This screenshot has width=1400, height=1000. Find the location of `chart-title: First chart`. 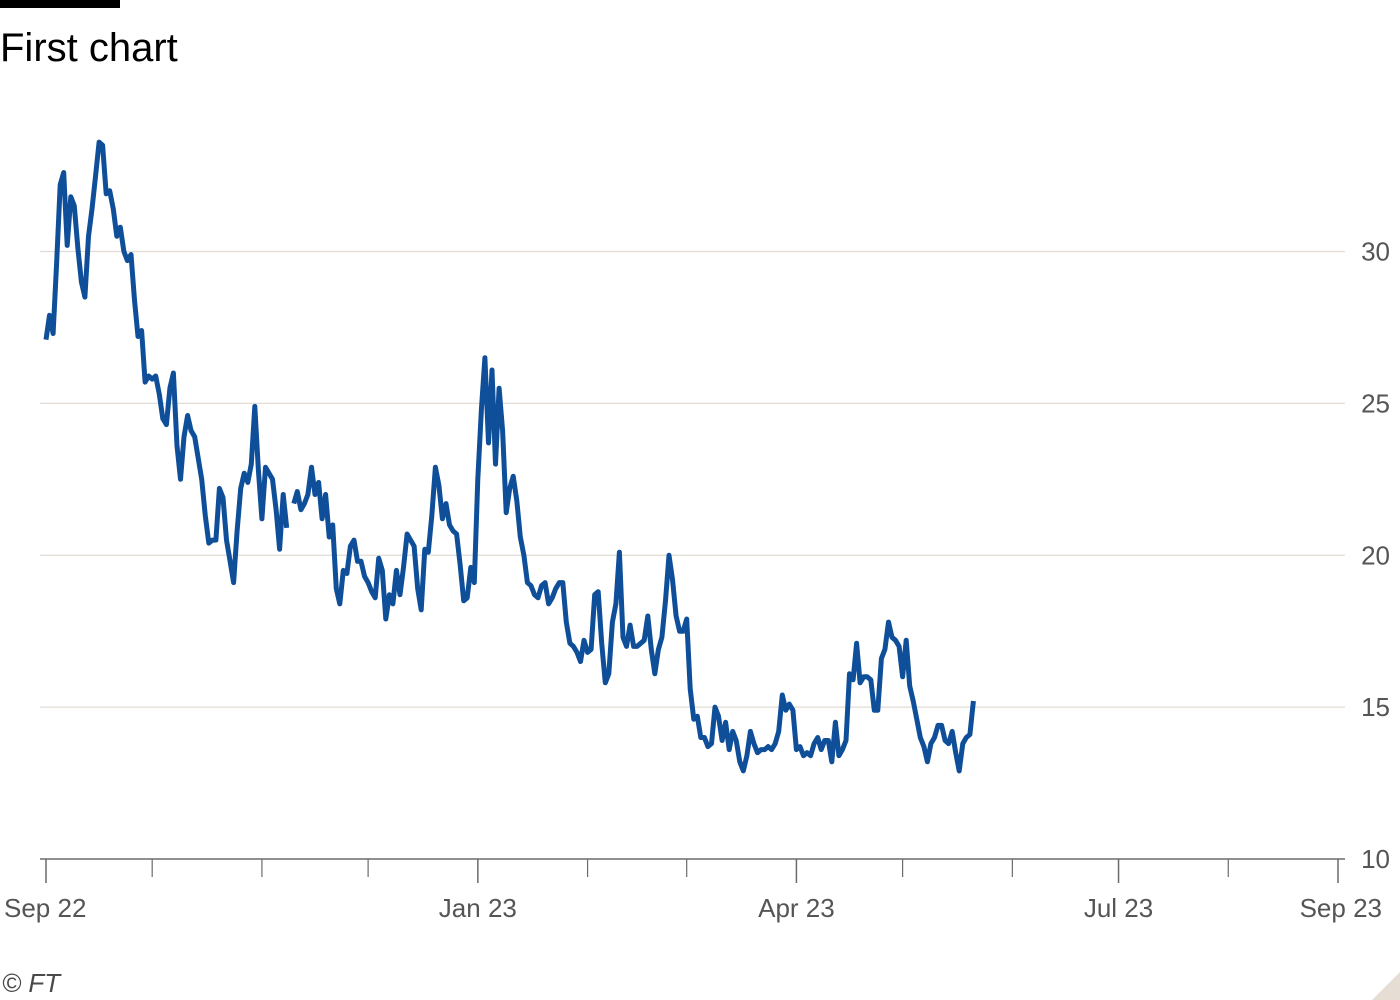

chart-title: First chart is located at coordinates (89, 48).